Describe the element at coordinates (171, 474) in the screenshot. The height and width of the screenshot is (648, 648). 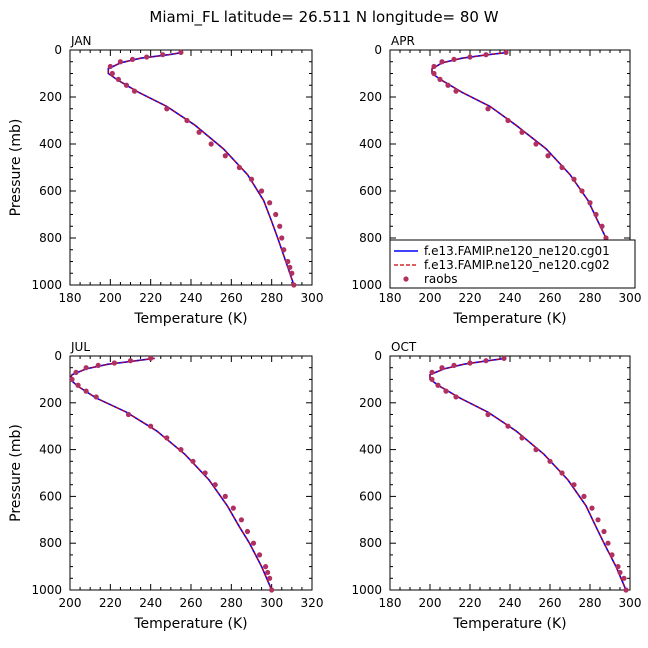
I see `series-line-cg01` at that location.